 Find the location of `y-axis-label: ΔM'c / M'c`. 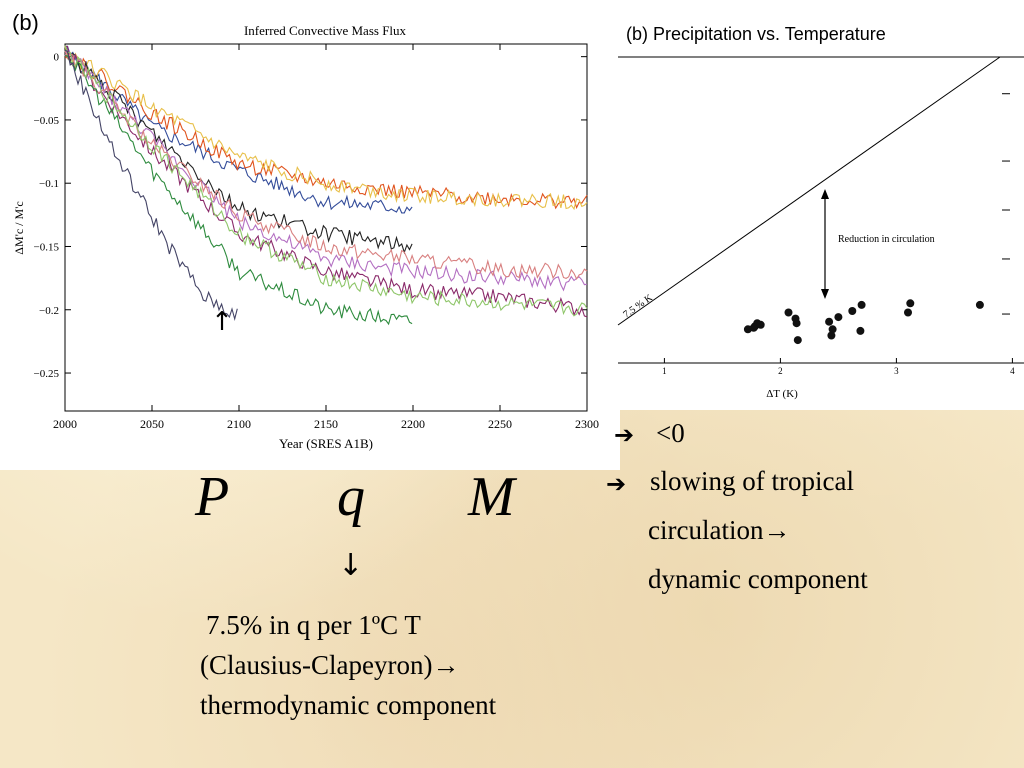

y-axis-label: ΔM'c / M'c is located at coordinates (19, 227).